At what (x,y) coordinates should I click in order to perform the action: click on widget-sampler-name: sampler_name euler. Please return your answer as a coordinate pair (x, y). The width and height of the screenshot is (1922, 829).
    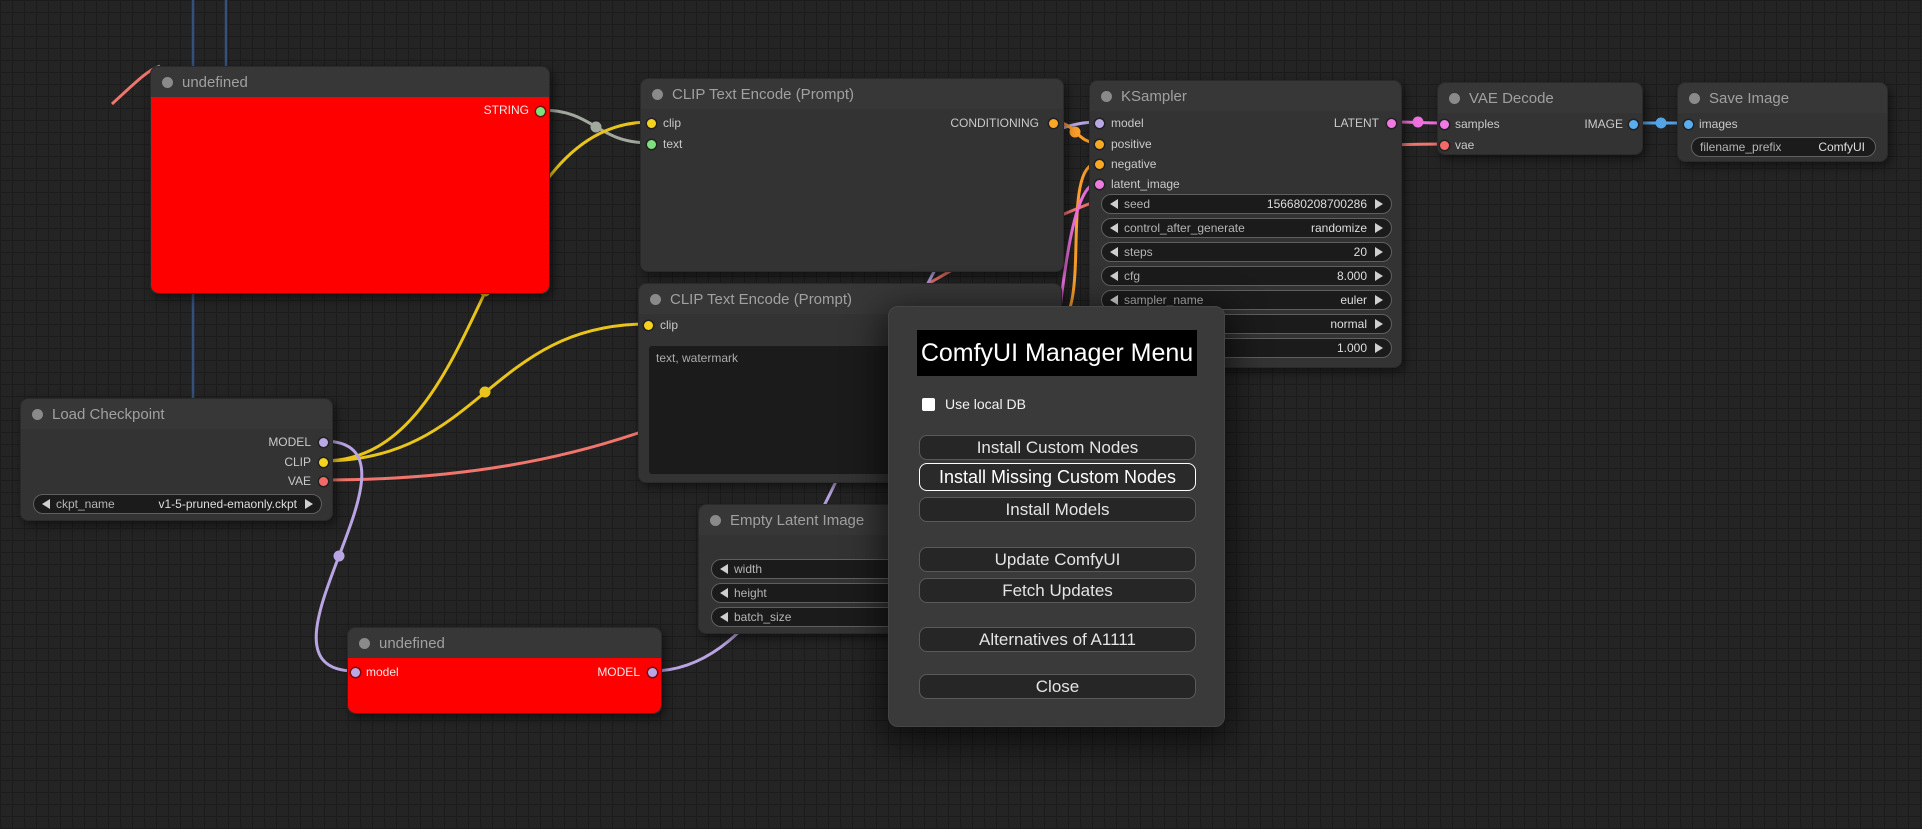
    Looking at the image, I should click on (1246, 300).